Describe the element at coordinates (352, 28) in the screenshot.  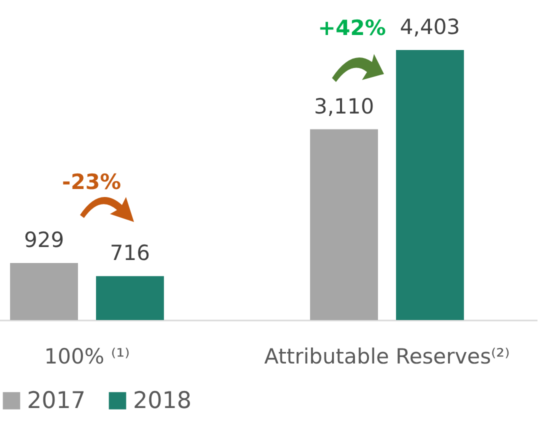
I see `text: +42%` at that location.